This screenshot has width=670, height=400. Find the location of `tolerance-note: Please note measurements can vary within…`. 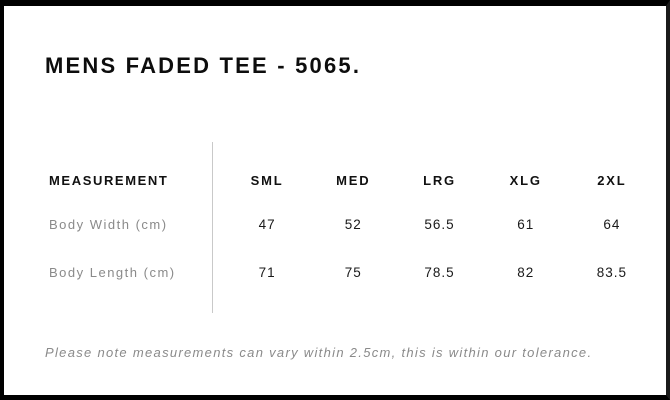

tolerance-note: Please note measurements can vary within… is located at coordinates (319, 352).